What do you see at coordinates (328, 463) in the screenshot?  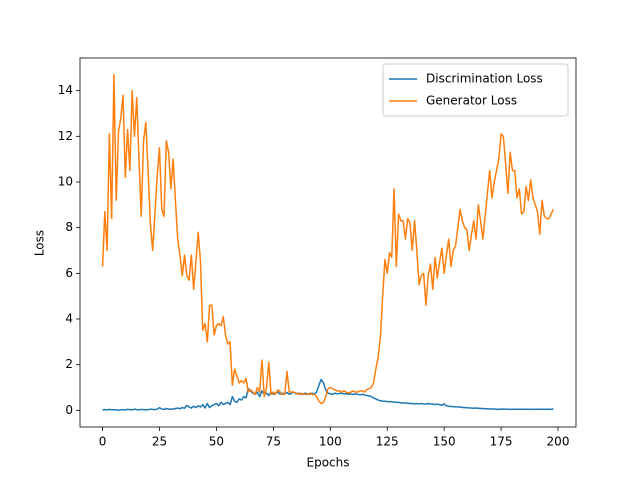 I see `x-axis-label: Epochs` at bounding box center [328, 463].